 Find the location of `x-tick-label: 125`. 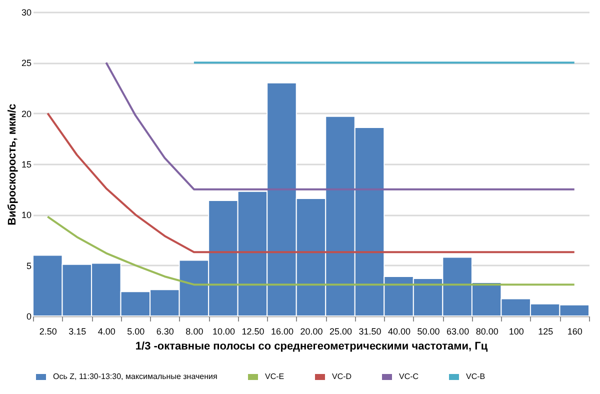

x-tick-label: 125 is located at coordinates (546, 331).